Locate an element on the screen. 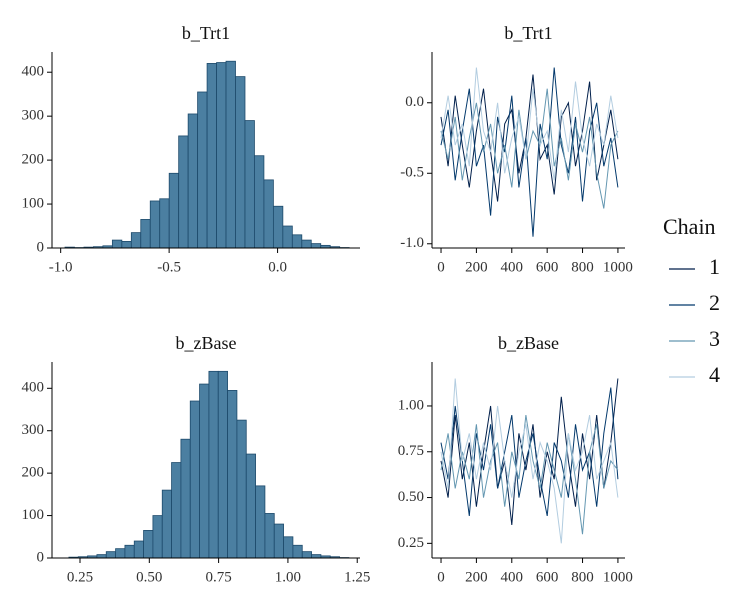 This screenshot has width=750, height=600. legend-label: 4 is located at coordinates (714, 374).